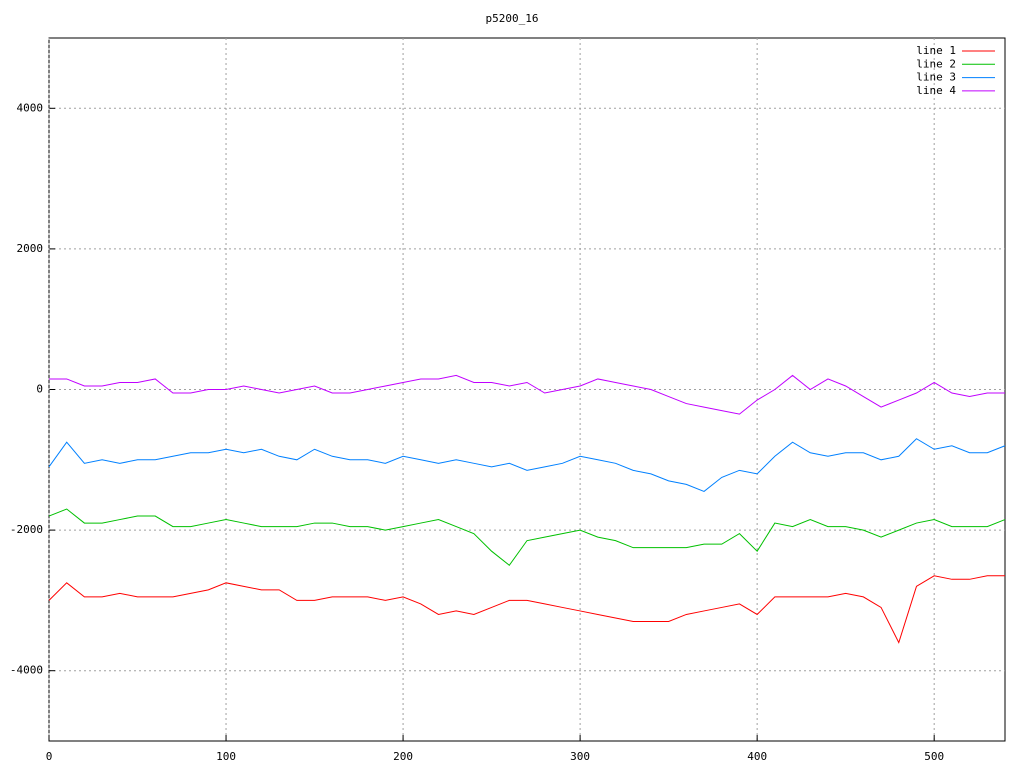  What do you see at coordinates (580, 756) in the screenshot?
I see `x-tick-label: 300` at bounding box center [580, 756].